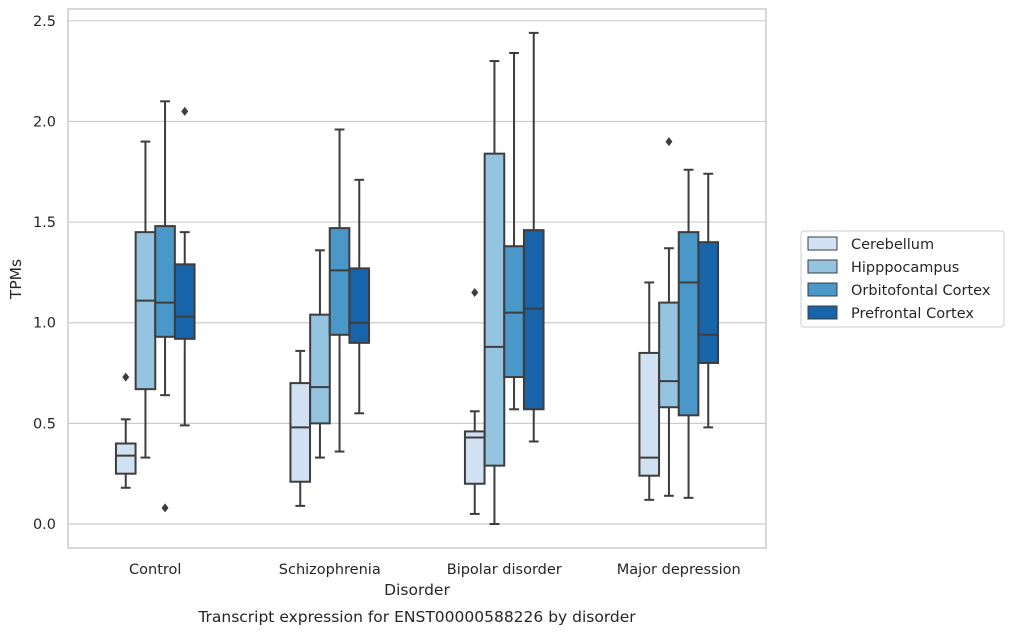 The width and height of the screenshot is (1014, 634). I want to click on x-tick-label: Schizophrenia, so click(330, 570).